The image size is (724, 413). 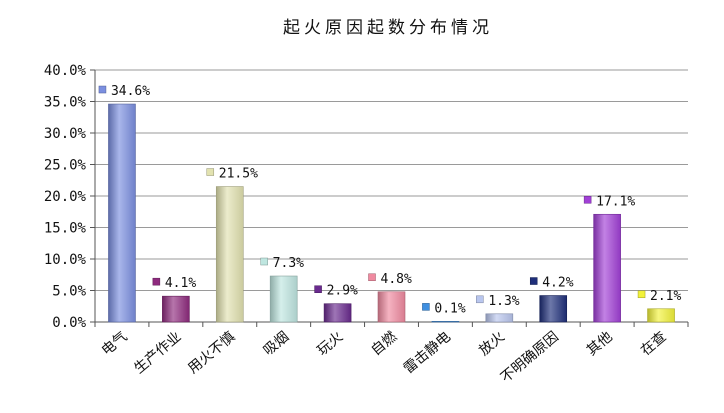 What do you see at coordinates (65, 260) in the screenshot?
I see `y-tick-label: 10.0%` at bounding box center [65, 260].